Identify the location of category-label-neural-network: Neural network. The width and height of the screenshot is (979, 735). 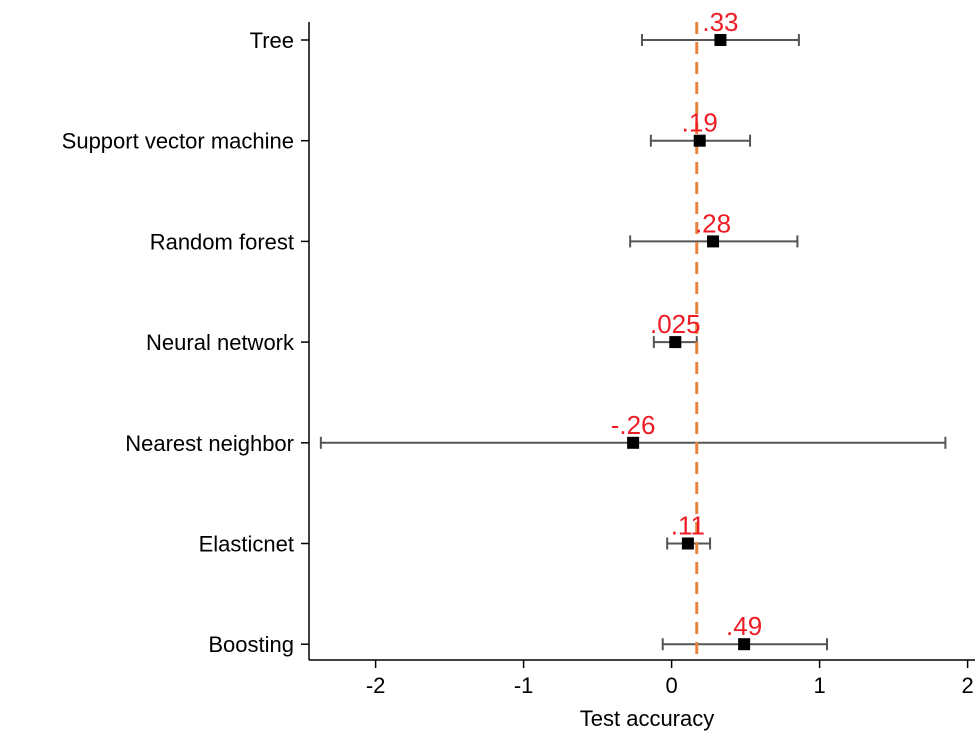
(220, 342).